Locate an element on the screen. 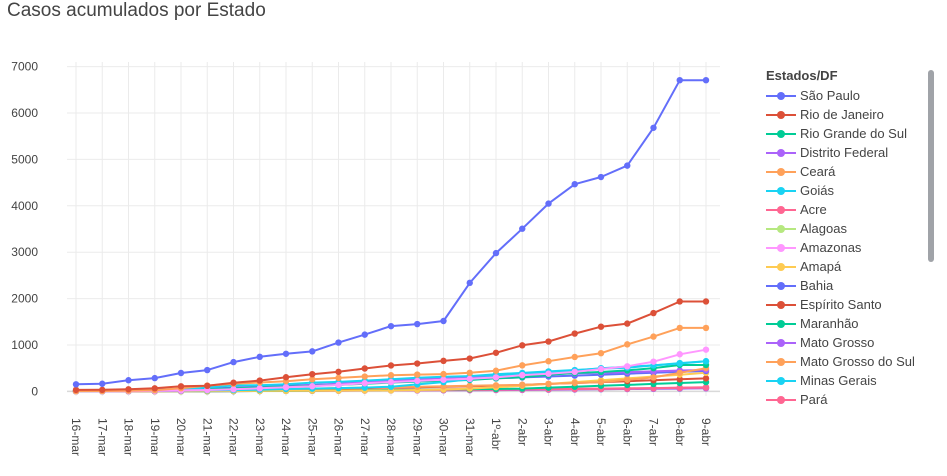 The height and width of the screenshot is (476, 947). legend-item: Amazonas is located at coordinates (845, 247).